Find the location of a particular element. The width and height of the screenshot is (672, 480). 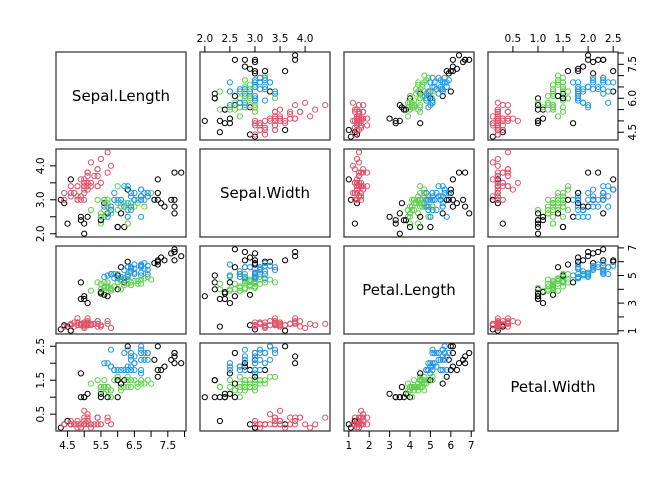

tick-label: 1 is located at coordinates (348, 446).